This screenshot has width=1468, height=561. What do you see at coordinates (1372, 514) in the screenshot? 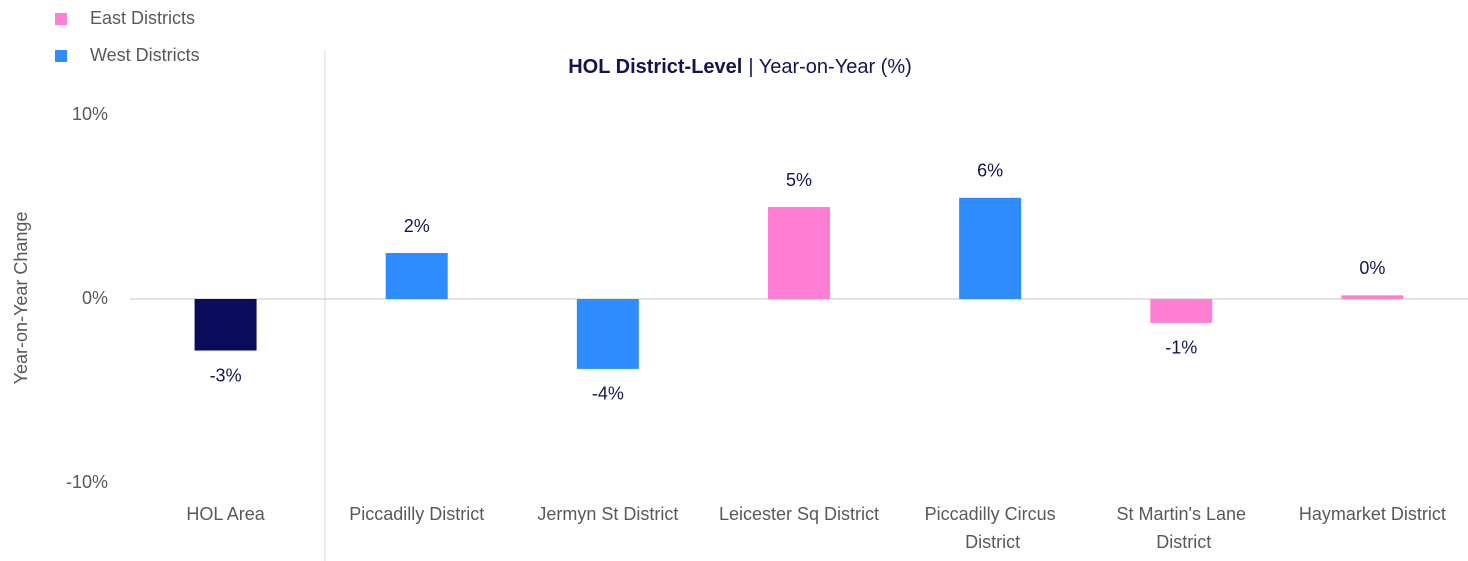
I see `x-tick-label: Haymarket District` at bounding box center [1372, 514].